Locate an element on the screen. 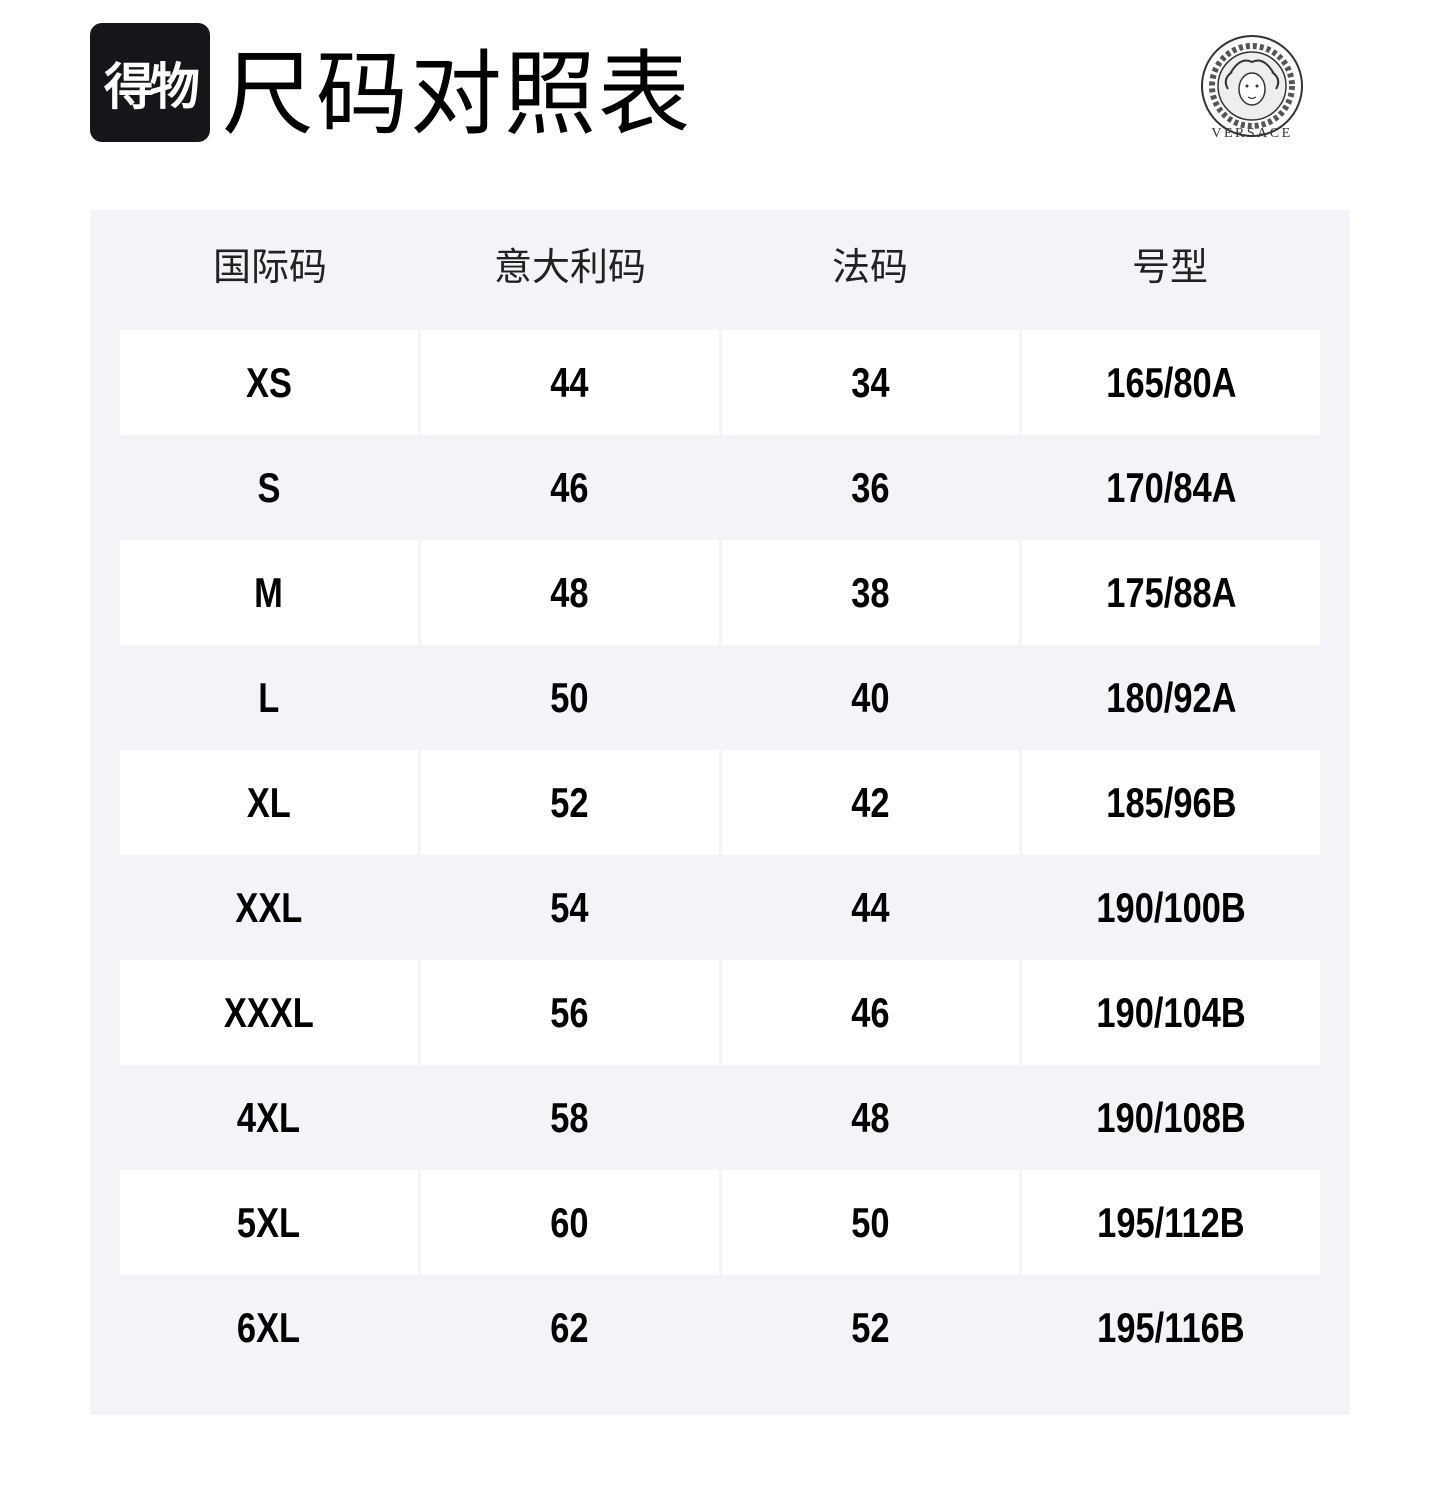 The width and height of the screenshot is (1440, 1494). cell-value: XL is located at coordinates (268, 802).